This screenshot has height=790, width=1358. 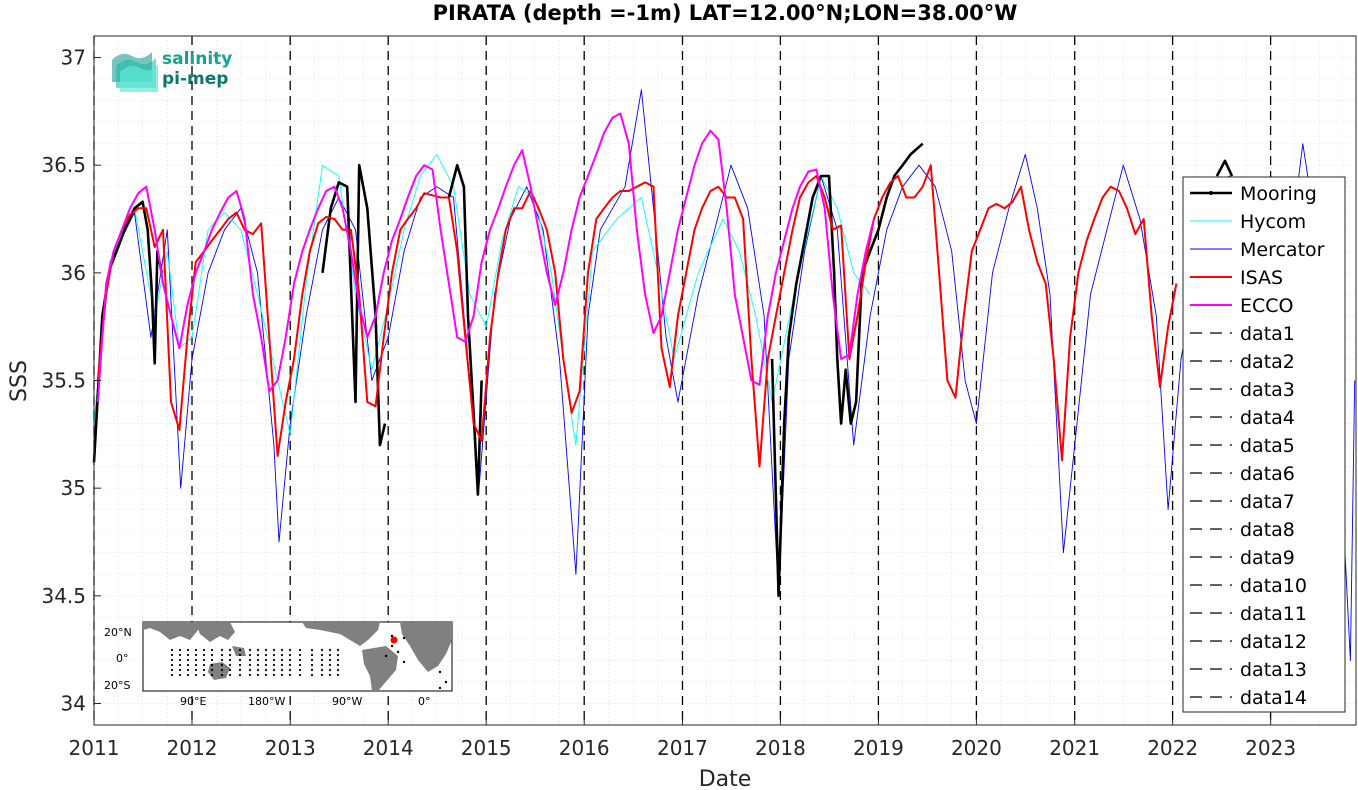 What do you see at coordinates (118, 632) in the screenshot?
I see `inset-lat-label-20n: 20°N` at bounding box center [118, 632].